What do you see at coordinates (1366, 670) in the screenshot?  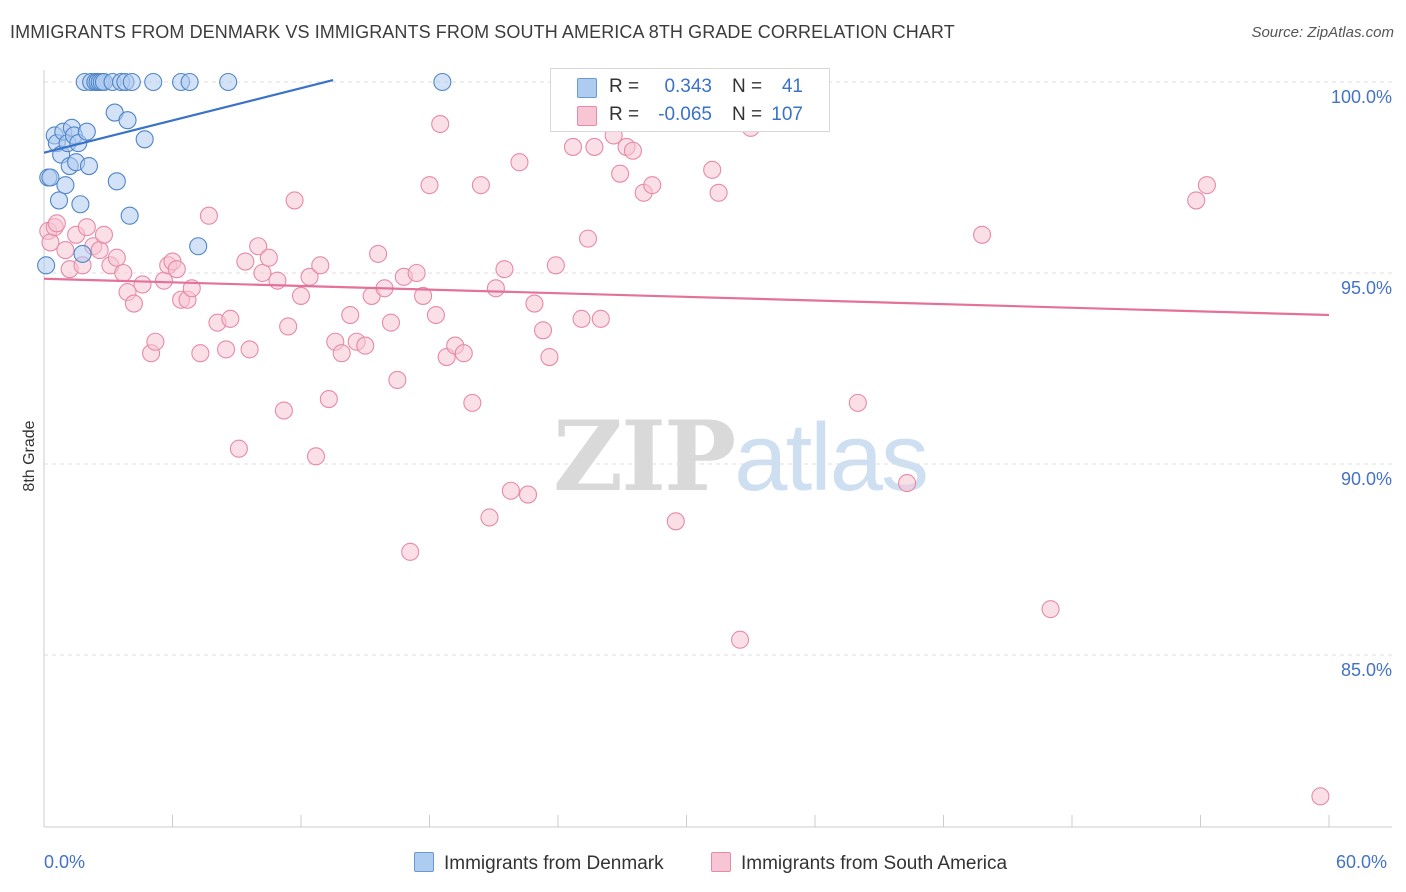 I see `y-tick-label: 85.0%` at bounding box center [1366, 670].